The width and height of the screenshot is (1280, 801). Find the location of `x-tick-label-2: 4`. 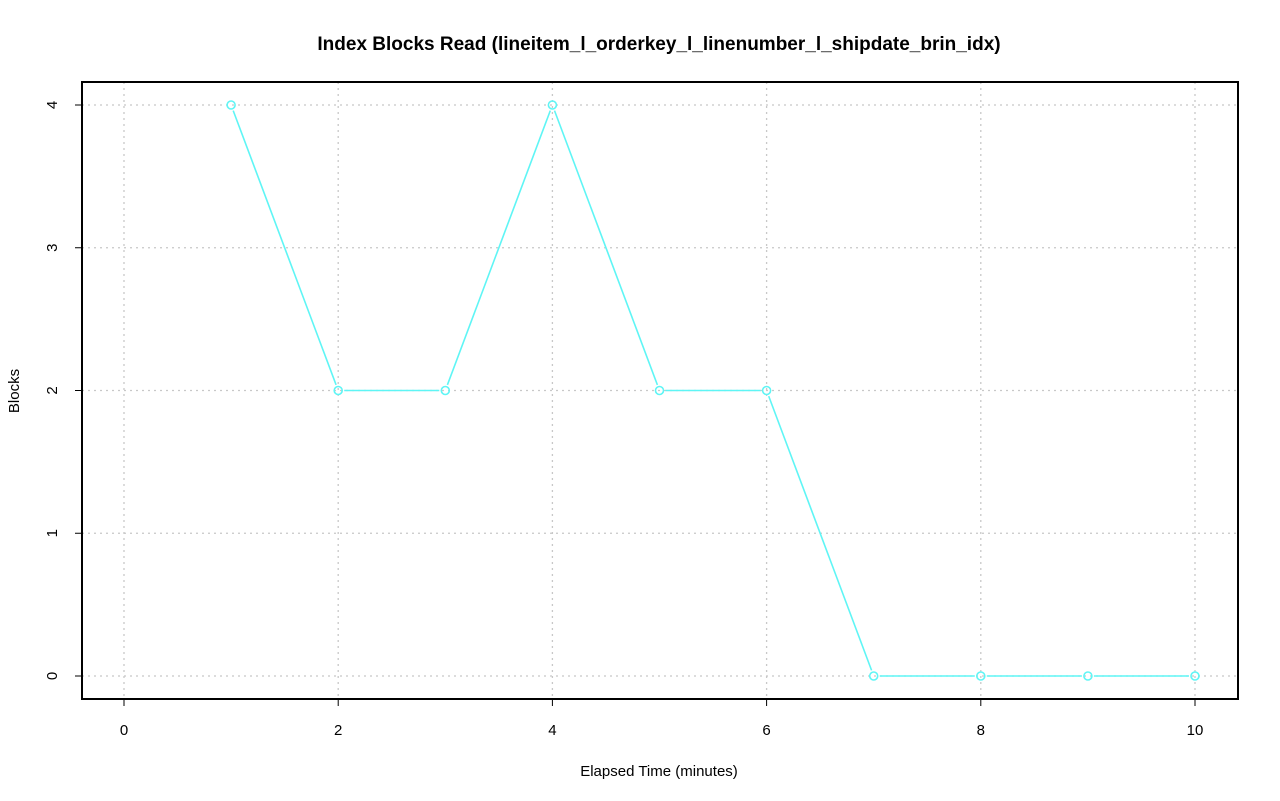

x-tick-label-2: 4 is located at coordinates (552, 730).